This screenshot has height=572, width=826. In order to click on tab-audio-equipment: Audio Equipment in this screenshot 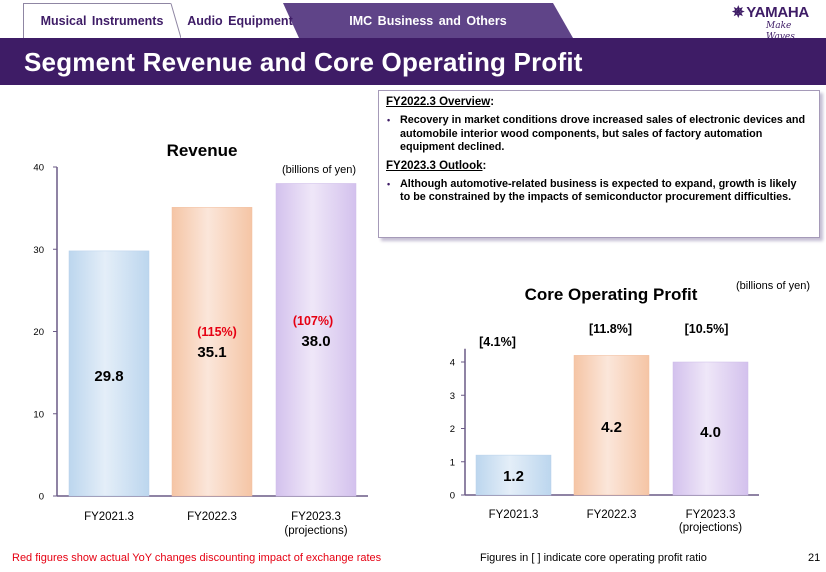, I will do `click(240, 20)`.